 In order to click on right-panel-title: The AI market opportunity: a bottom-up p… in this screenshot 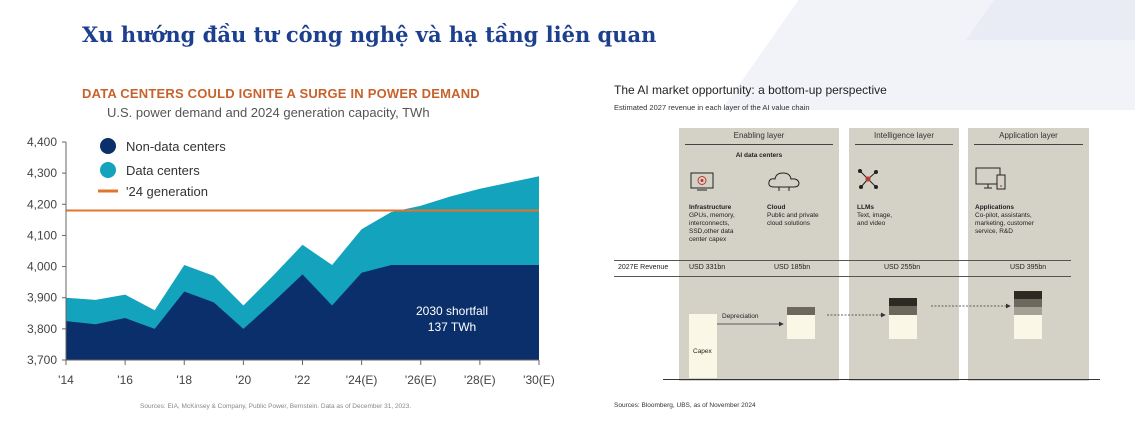, I will do `click(750, 90)`.